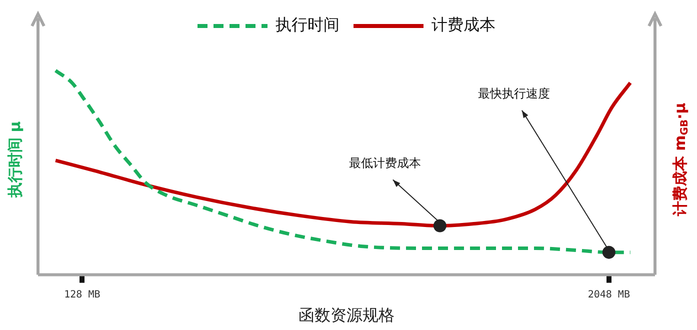  I want to click on x-axis-title: 函数资源规格, so click(346, 315).